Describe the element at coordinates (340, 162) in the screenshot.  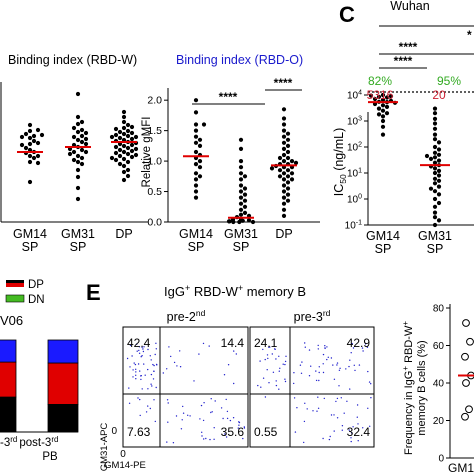
I see `ic50-y-label: IC50 (ng/mL)` at that location.